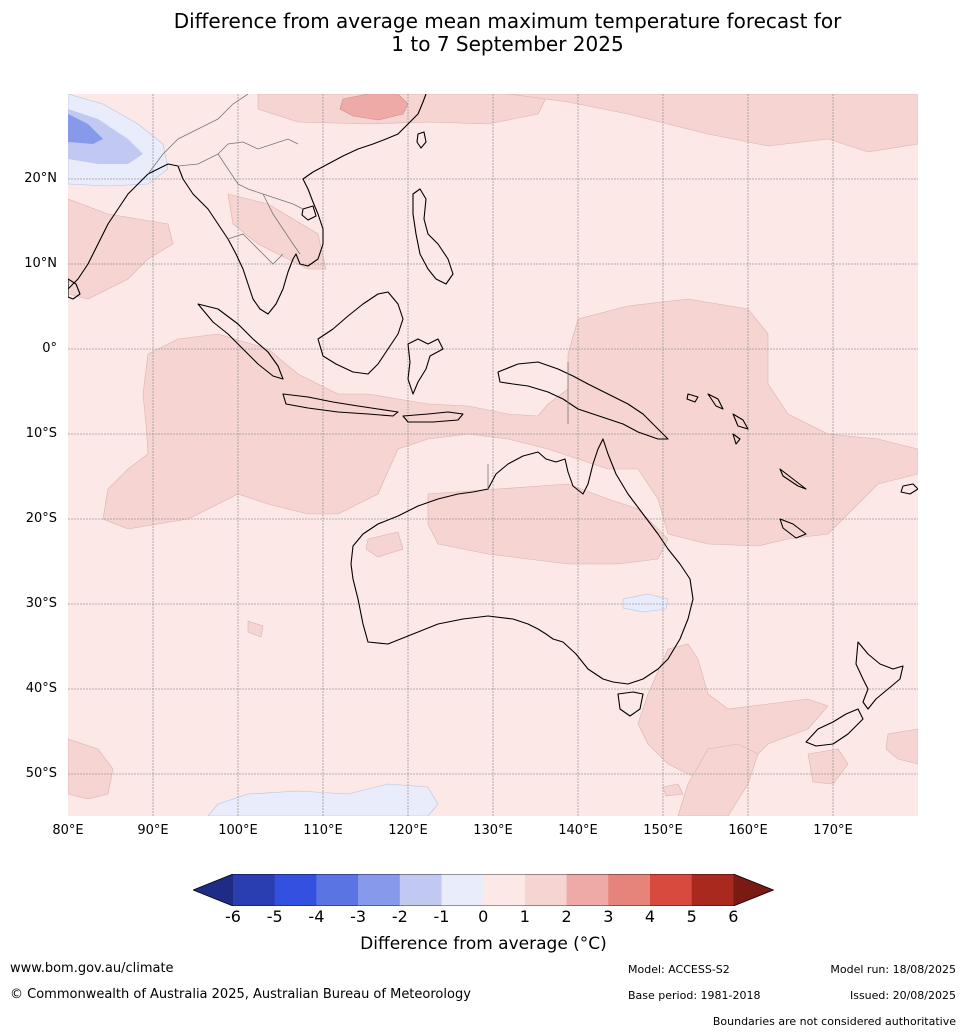  Describe the element at coordinates (663, 830) in the screenshot. I see `lon-label-150e: 150°E` at that location.